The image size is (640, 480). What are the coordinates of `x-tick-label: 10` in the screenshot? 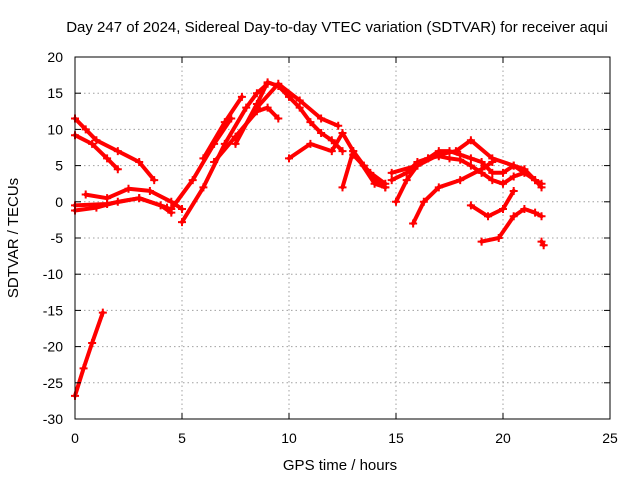 It's located at (289, 438).